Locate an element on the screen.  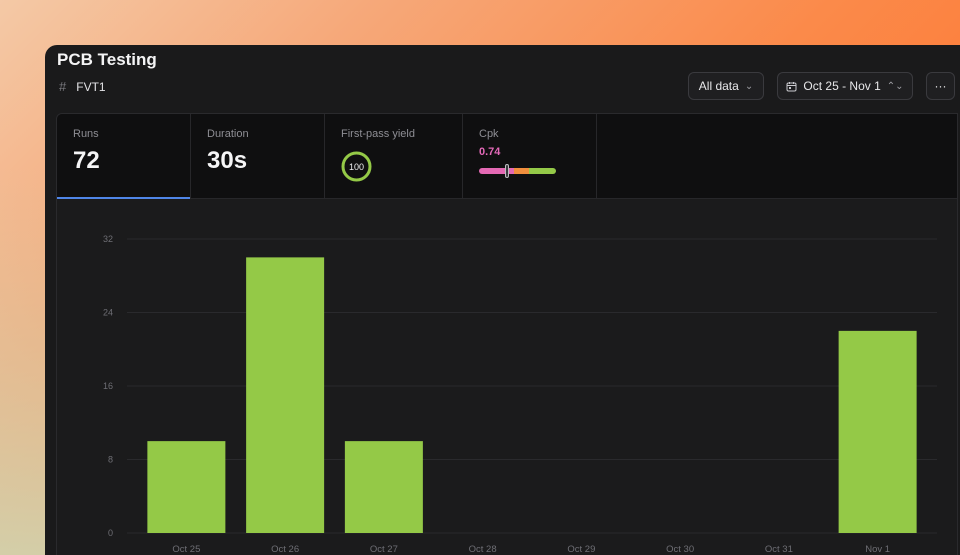
x-tick-label: Oct 27 is located at coordinates (384, 549).